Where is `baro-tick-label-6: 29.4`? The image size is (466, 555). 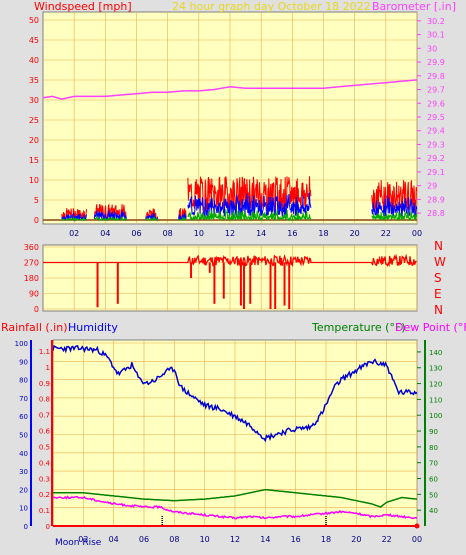
baro-tick-label-6: 29.4 is located at coordinates (436, 131).